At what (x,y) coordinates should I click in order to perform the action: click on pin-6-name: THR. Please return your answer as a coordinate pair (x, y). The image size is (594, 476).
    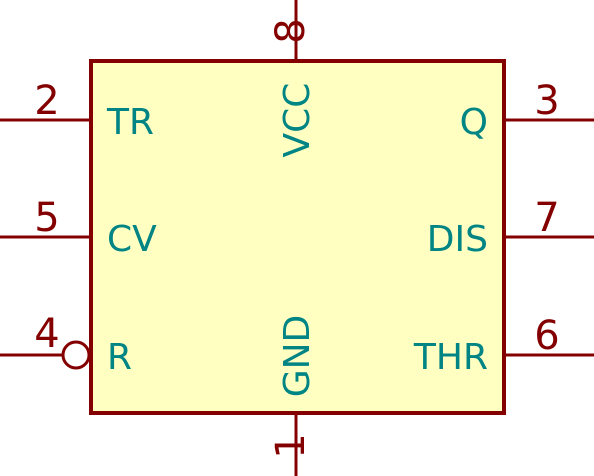
    Looking at the image, I should click on (450, 357).